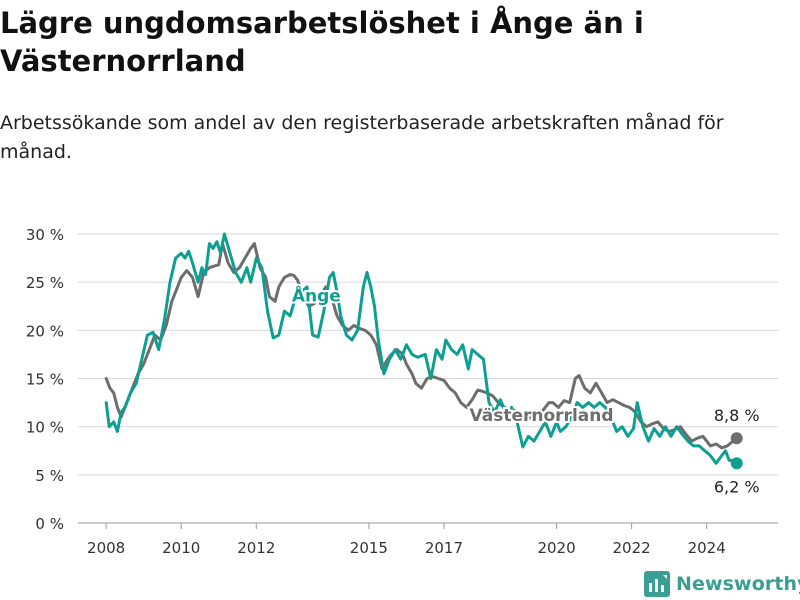 This screenshot has width=800, height=600. I want to click on end-label-vasternorrland: 8,8 %, so click(737, 415).